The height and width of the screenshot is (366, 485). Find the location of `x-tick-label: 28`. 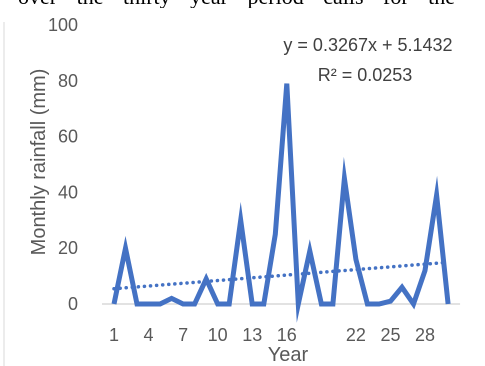

x-tick-label: 28 is located at coordinates (425, 335).